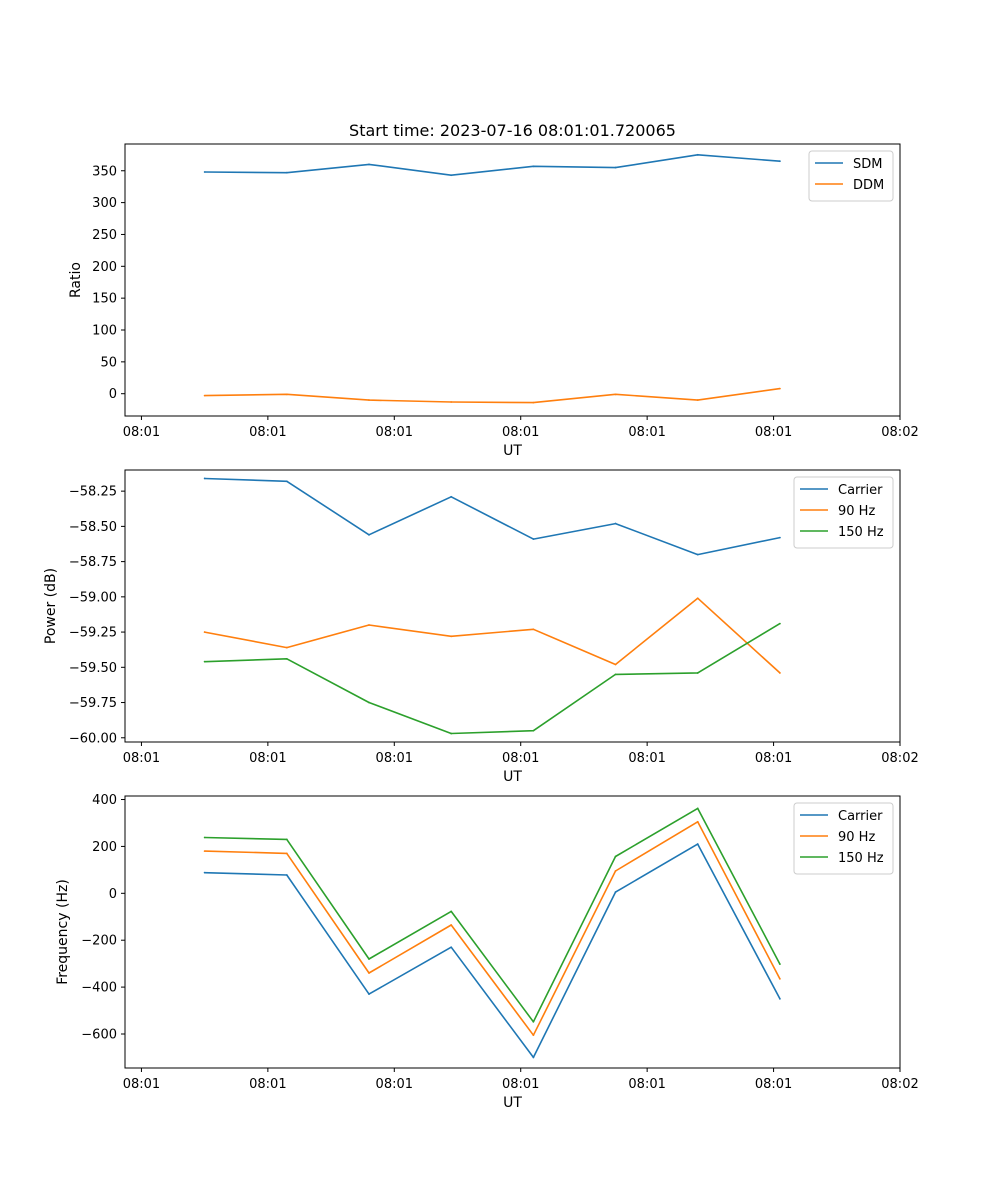 The height and width of the screenshot is (1200, 1000). What do you see at coordinates (104, 203) in the screenshot?
I see `y-tick-label: 300` at bounding box center [104, 203].